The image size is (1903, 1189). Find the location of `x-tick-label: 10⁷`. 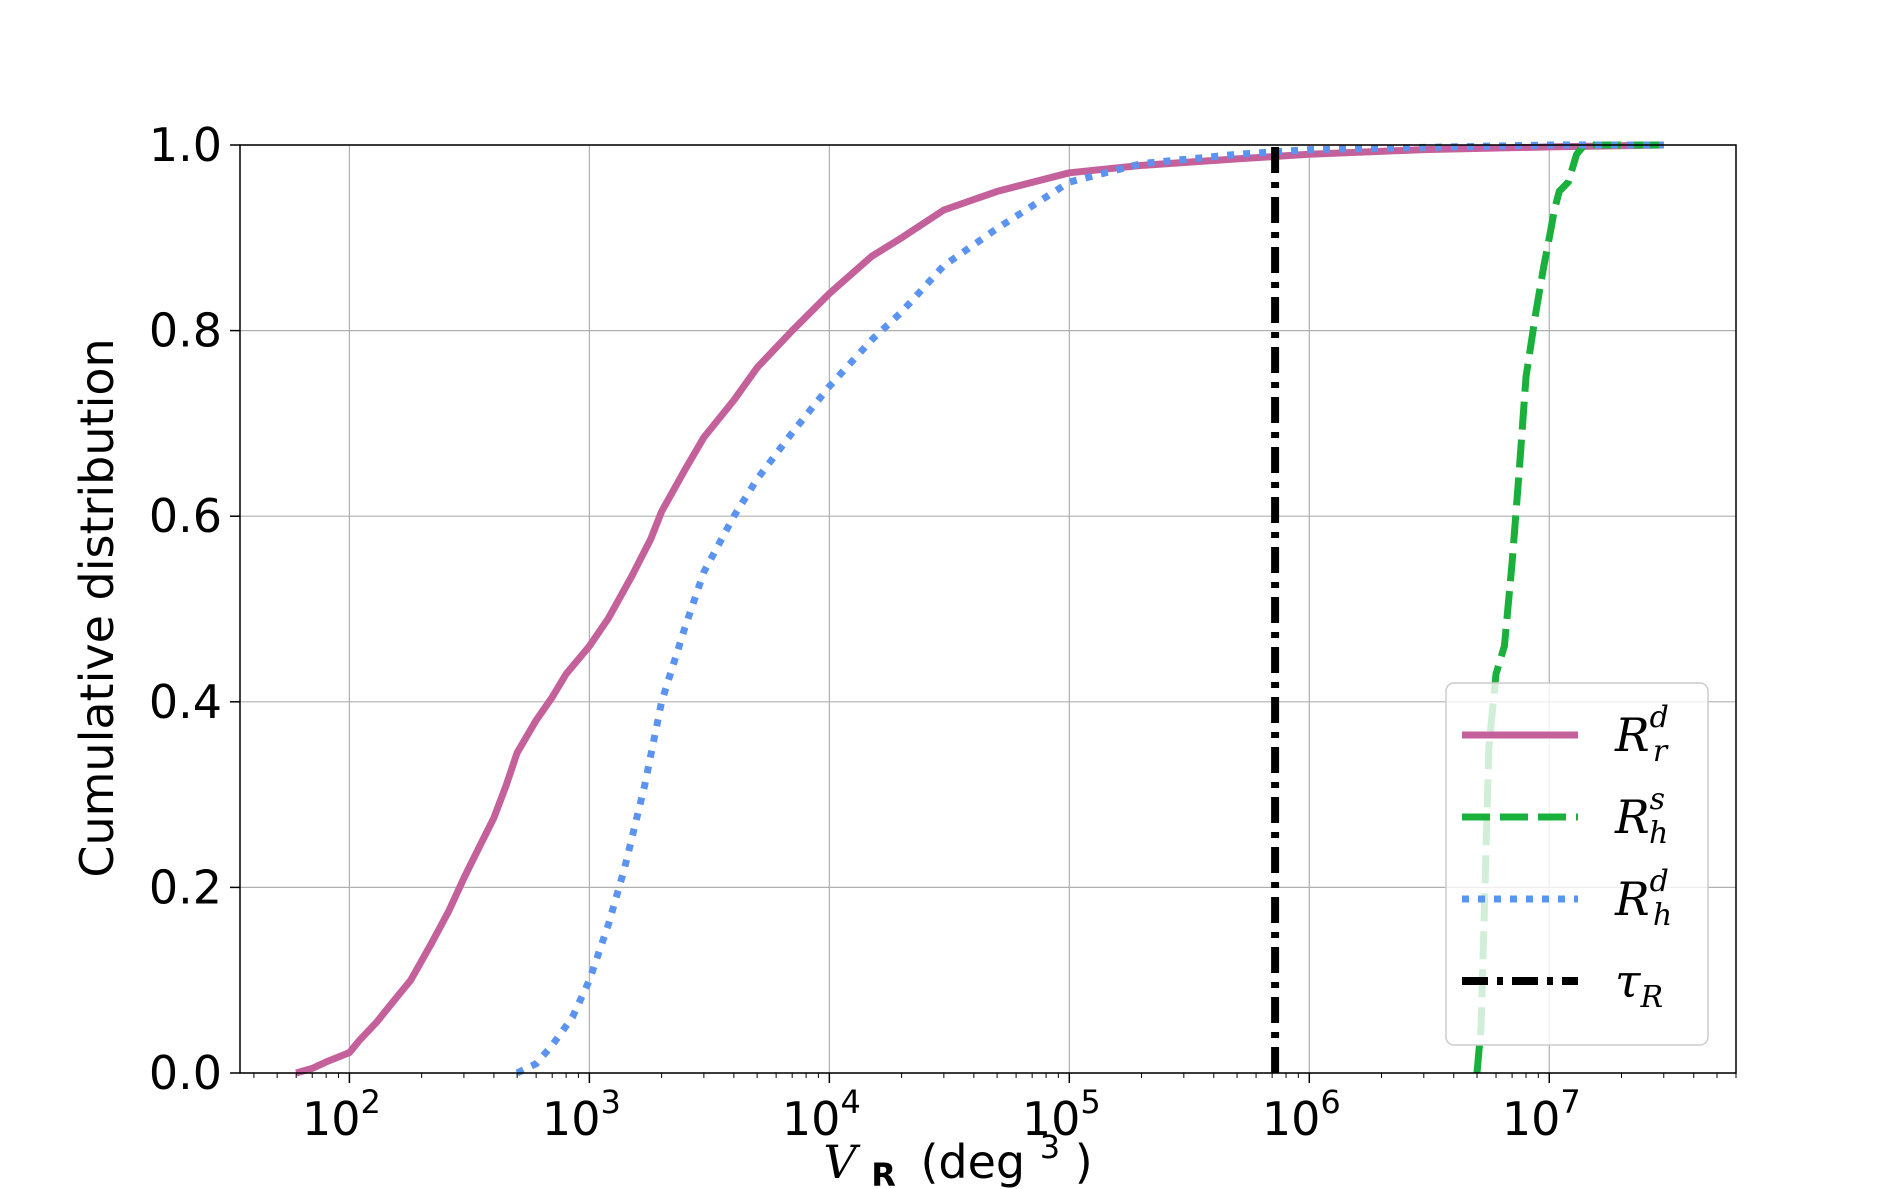

x-tick-label: 10⁷ is located at coordinates (1541, 1114).